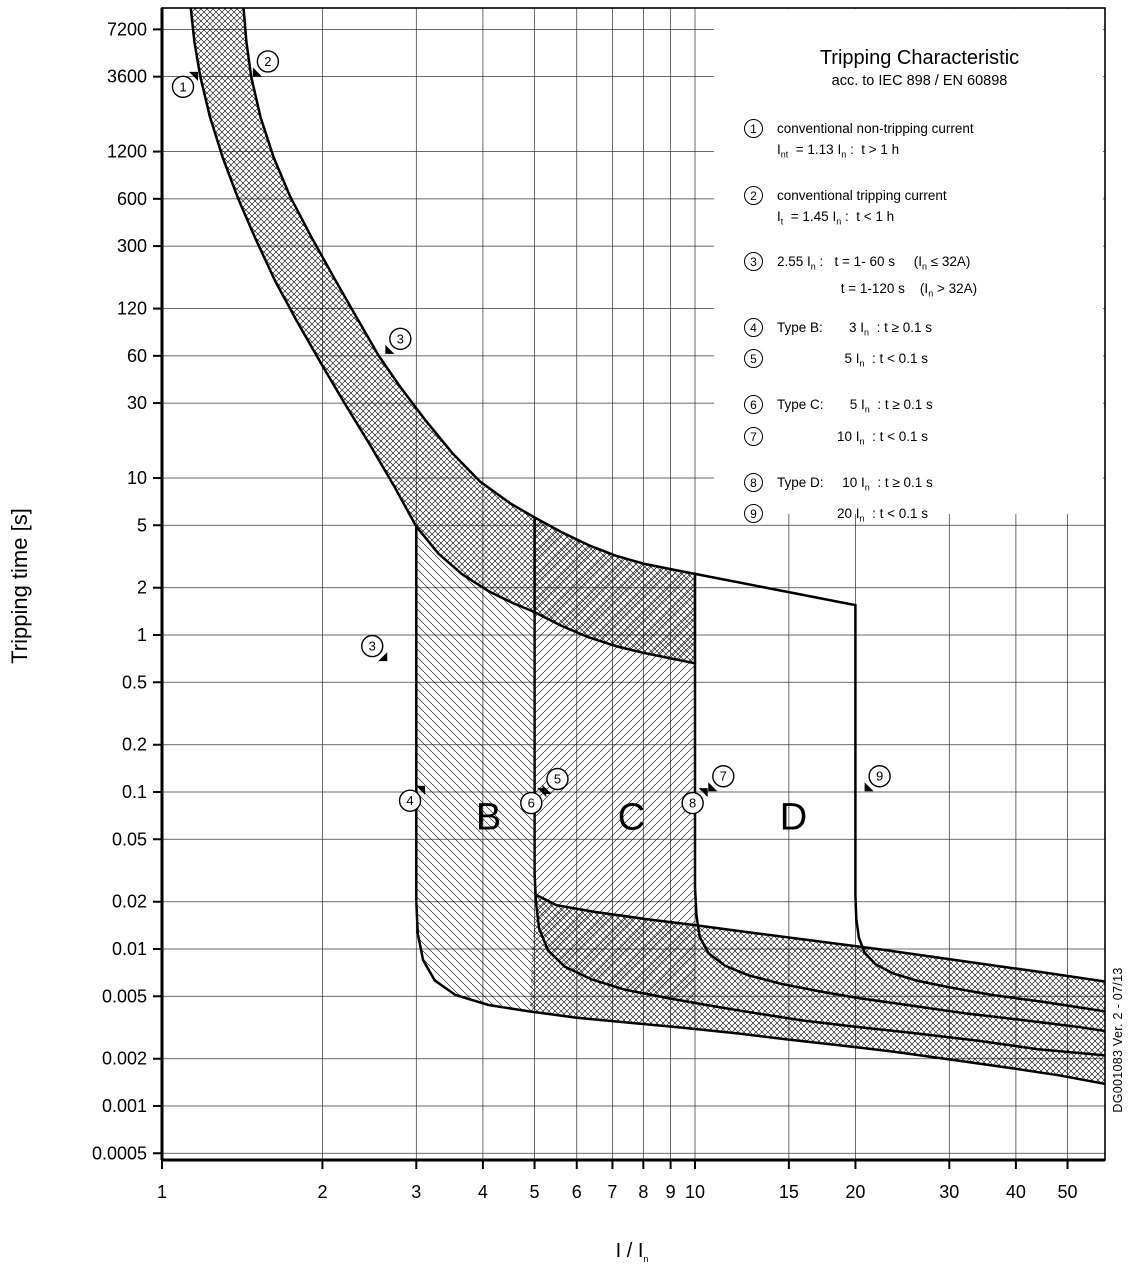 The image size is (1130, 1280). I want to click on legend-item-number-4: 4, so click(753, 327).